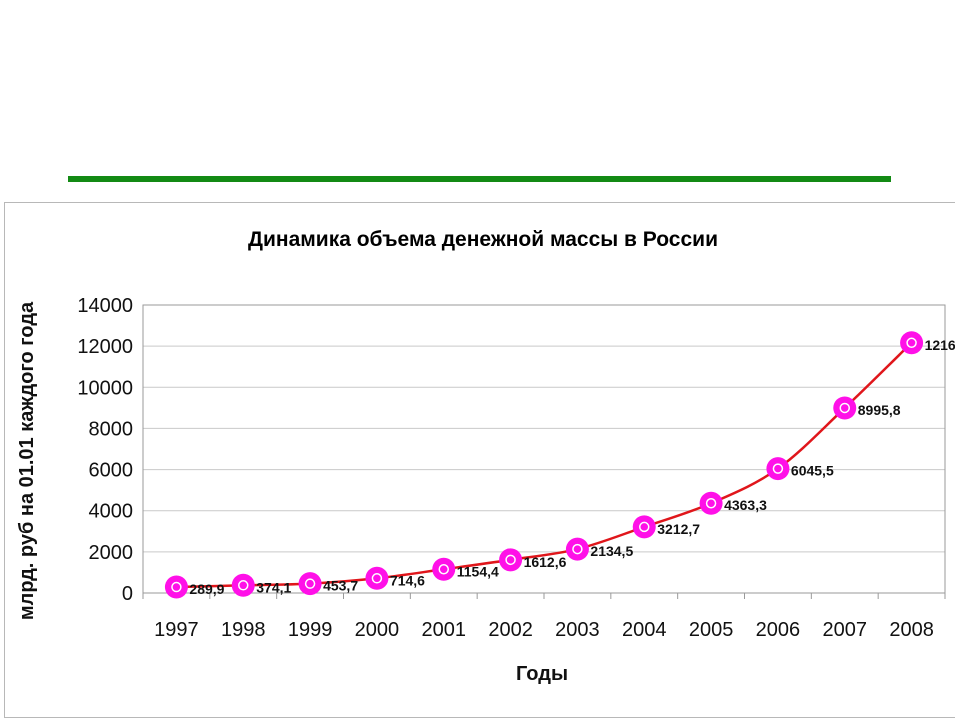 The image size is (960, 720). Describe the element at coordinates (444, 630) in the screenshot. I see `x-tick-label-2001: 2001` at that location.